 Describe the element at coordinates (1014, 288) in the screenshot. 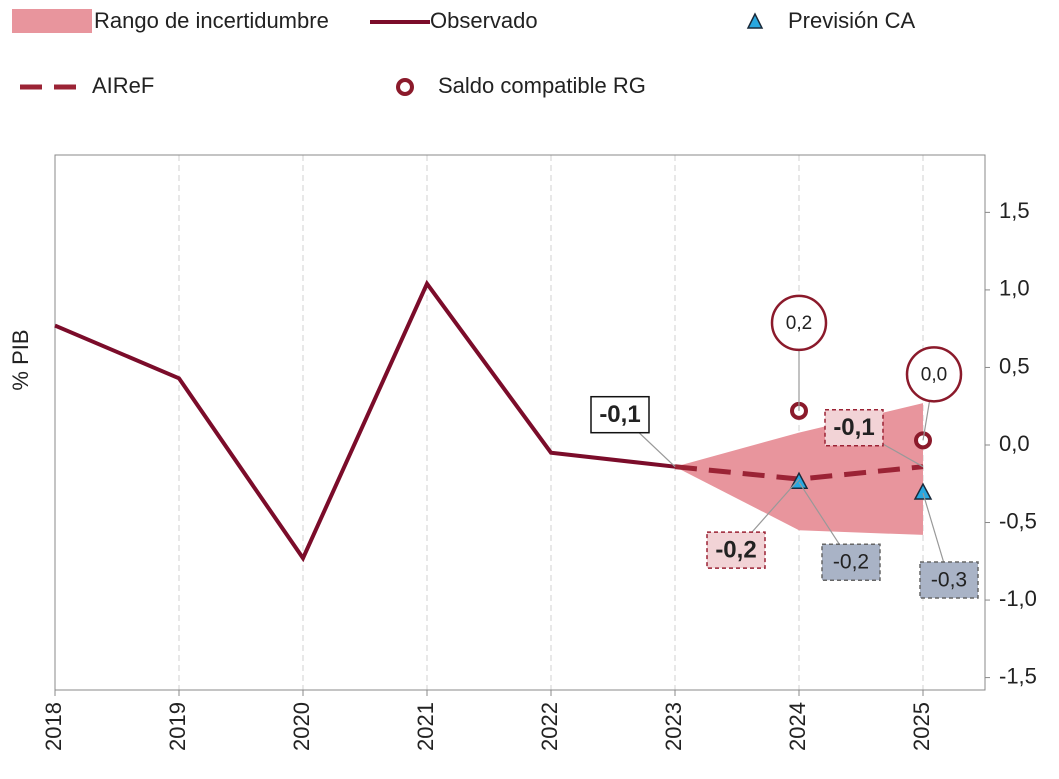

I see `y-tick-label: 1,0` at that location.